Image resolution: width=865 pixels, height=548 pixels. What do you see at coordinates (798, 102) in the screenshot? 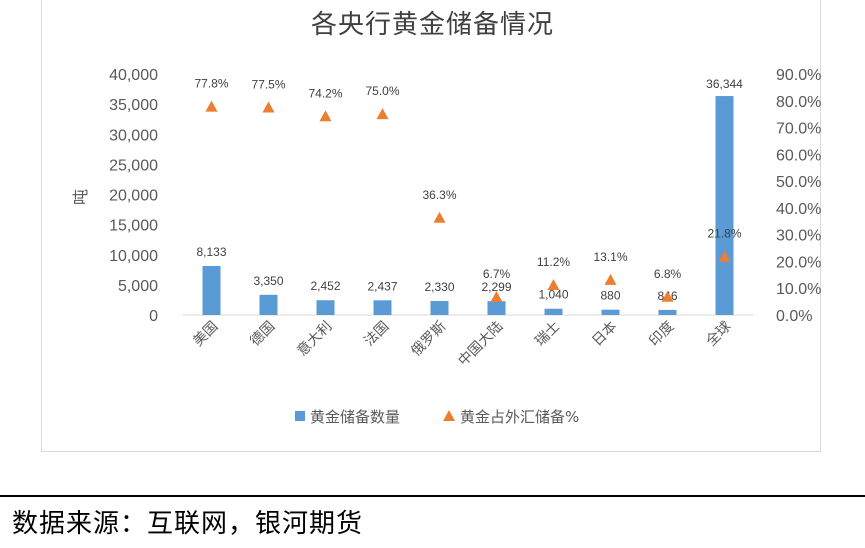
I see `y2-tick-label: 80.0%` at bounding box center [798, 102].